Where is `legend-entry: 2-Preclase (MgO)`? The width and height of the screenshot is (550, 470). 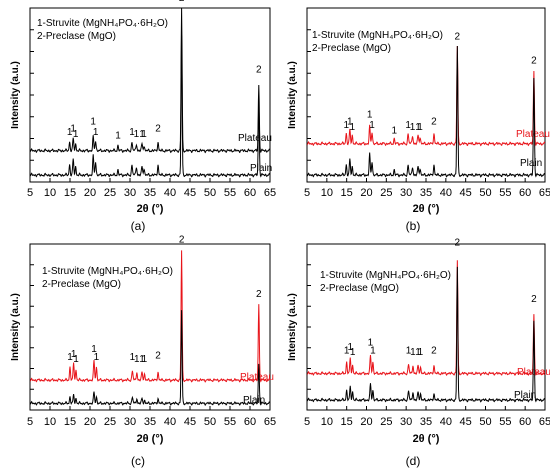
legend-entry: 2-Preclase (MgO) is located at coordinates (81, 284).